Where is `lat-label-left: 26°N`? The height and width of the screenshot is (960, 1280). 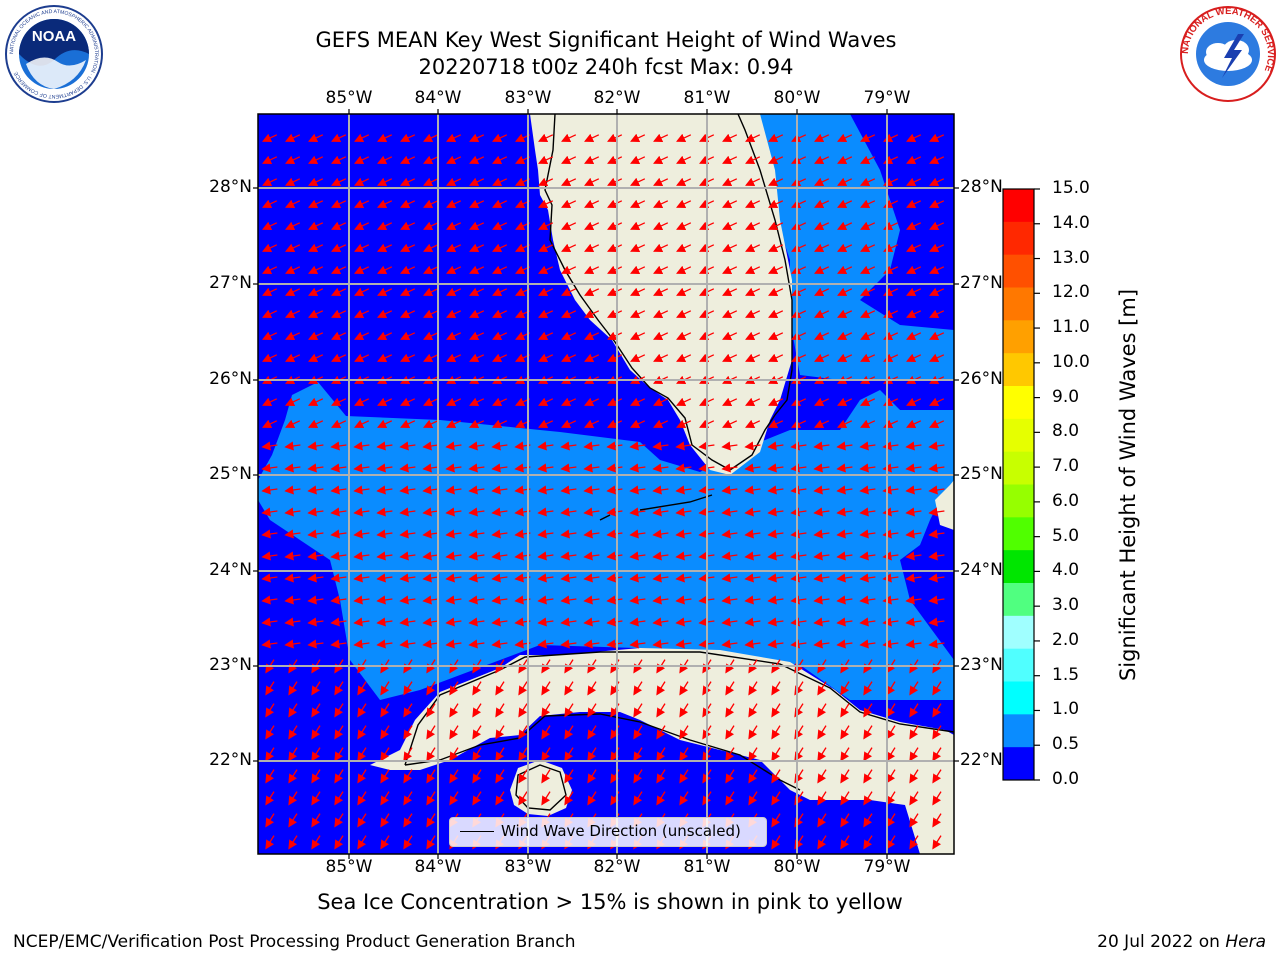 lat-label-left: 26°N is located at coordinates (230, 379).